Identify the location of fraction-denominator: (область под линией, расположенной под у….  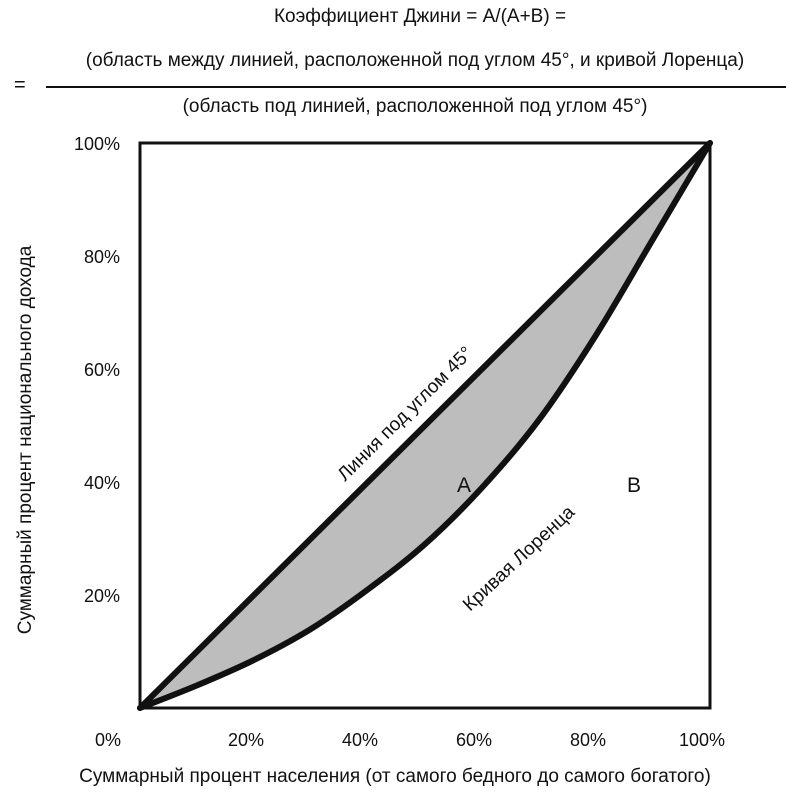
(415, 106).